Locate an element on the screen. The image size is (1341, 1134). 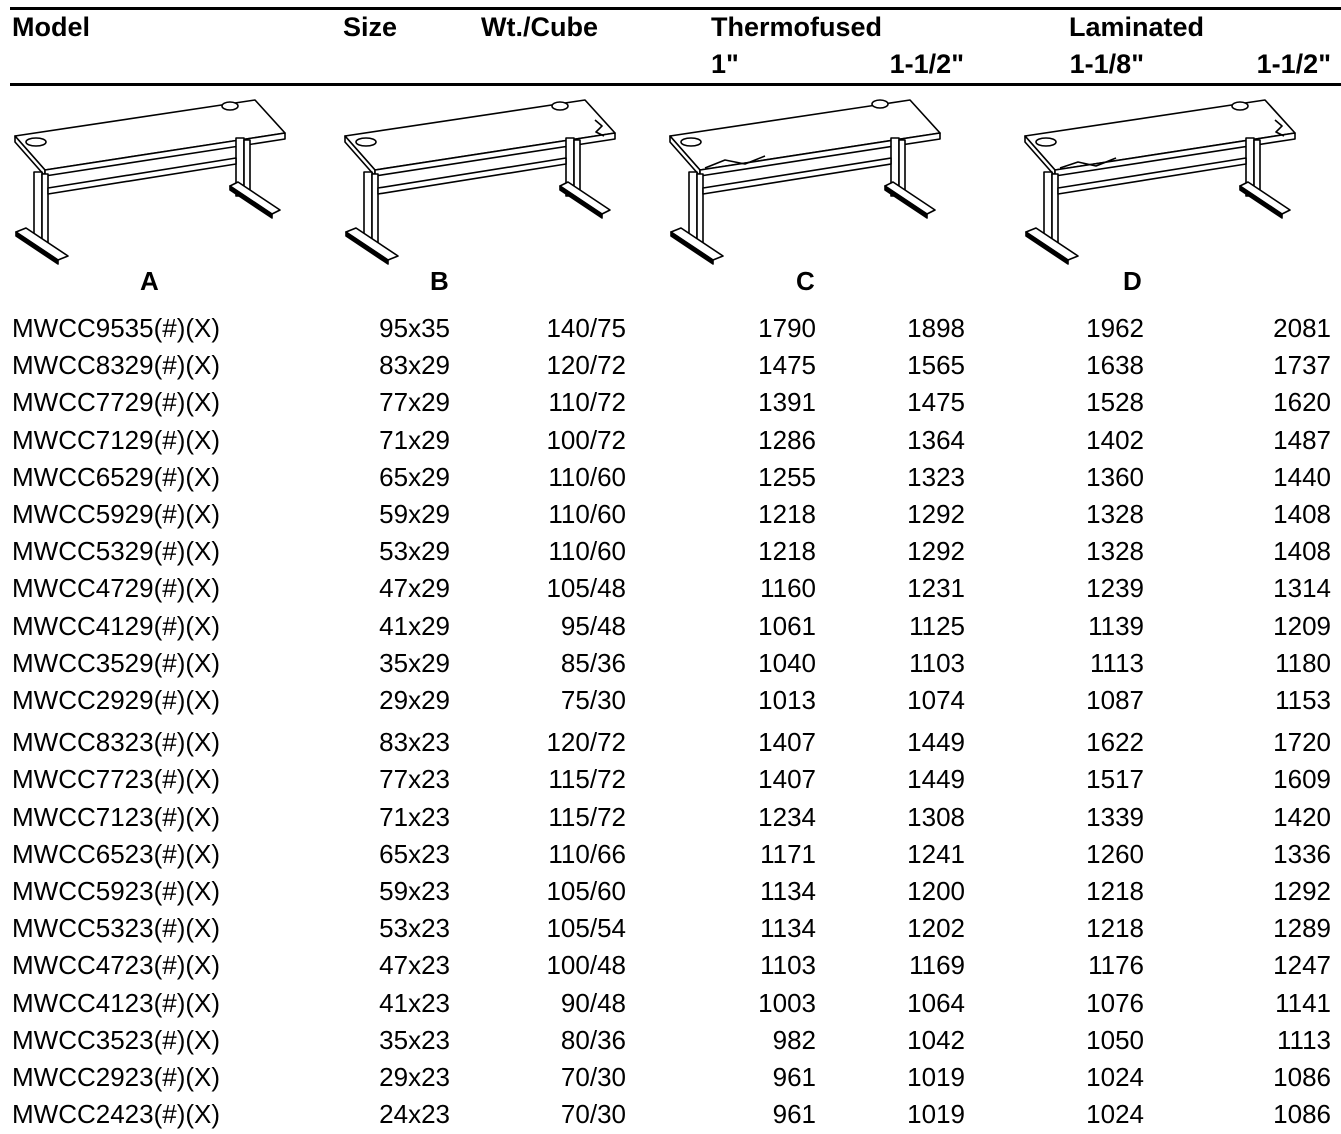
header-thermofused: Thermofused is located at coordinates (797, 27).